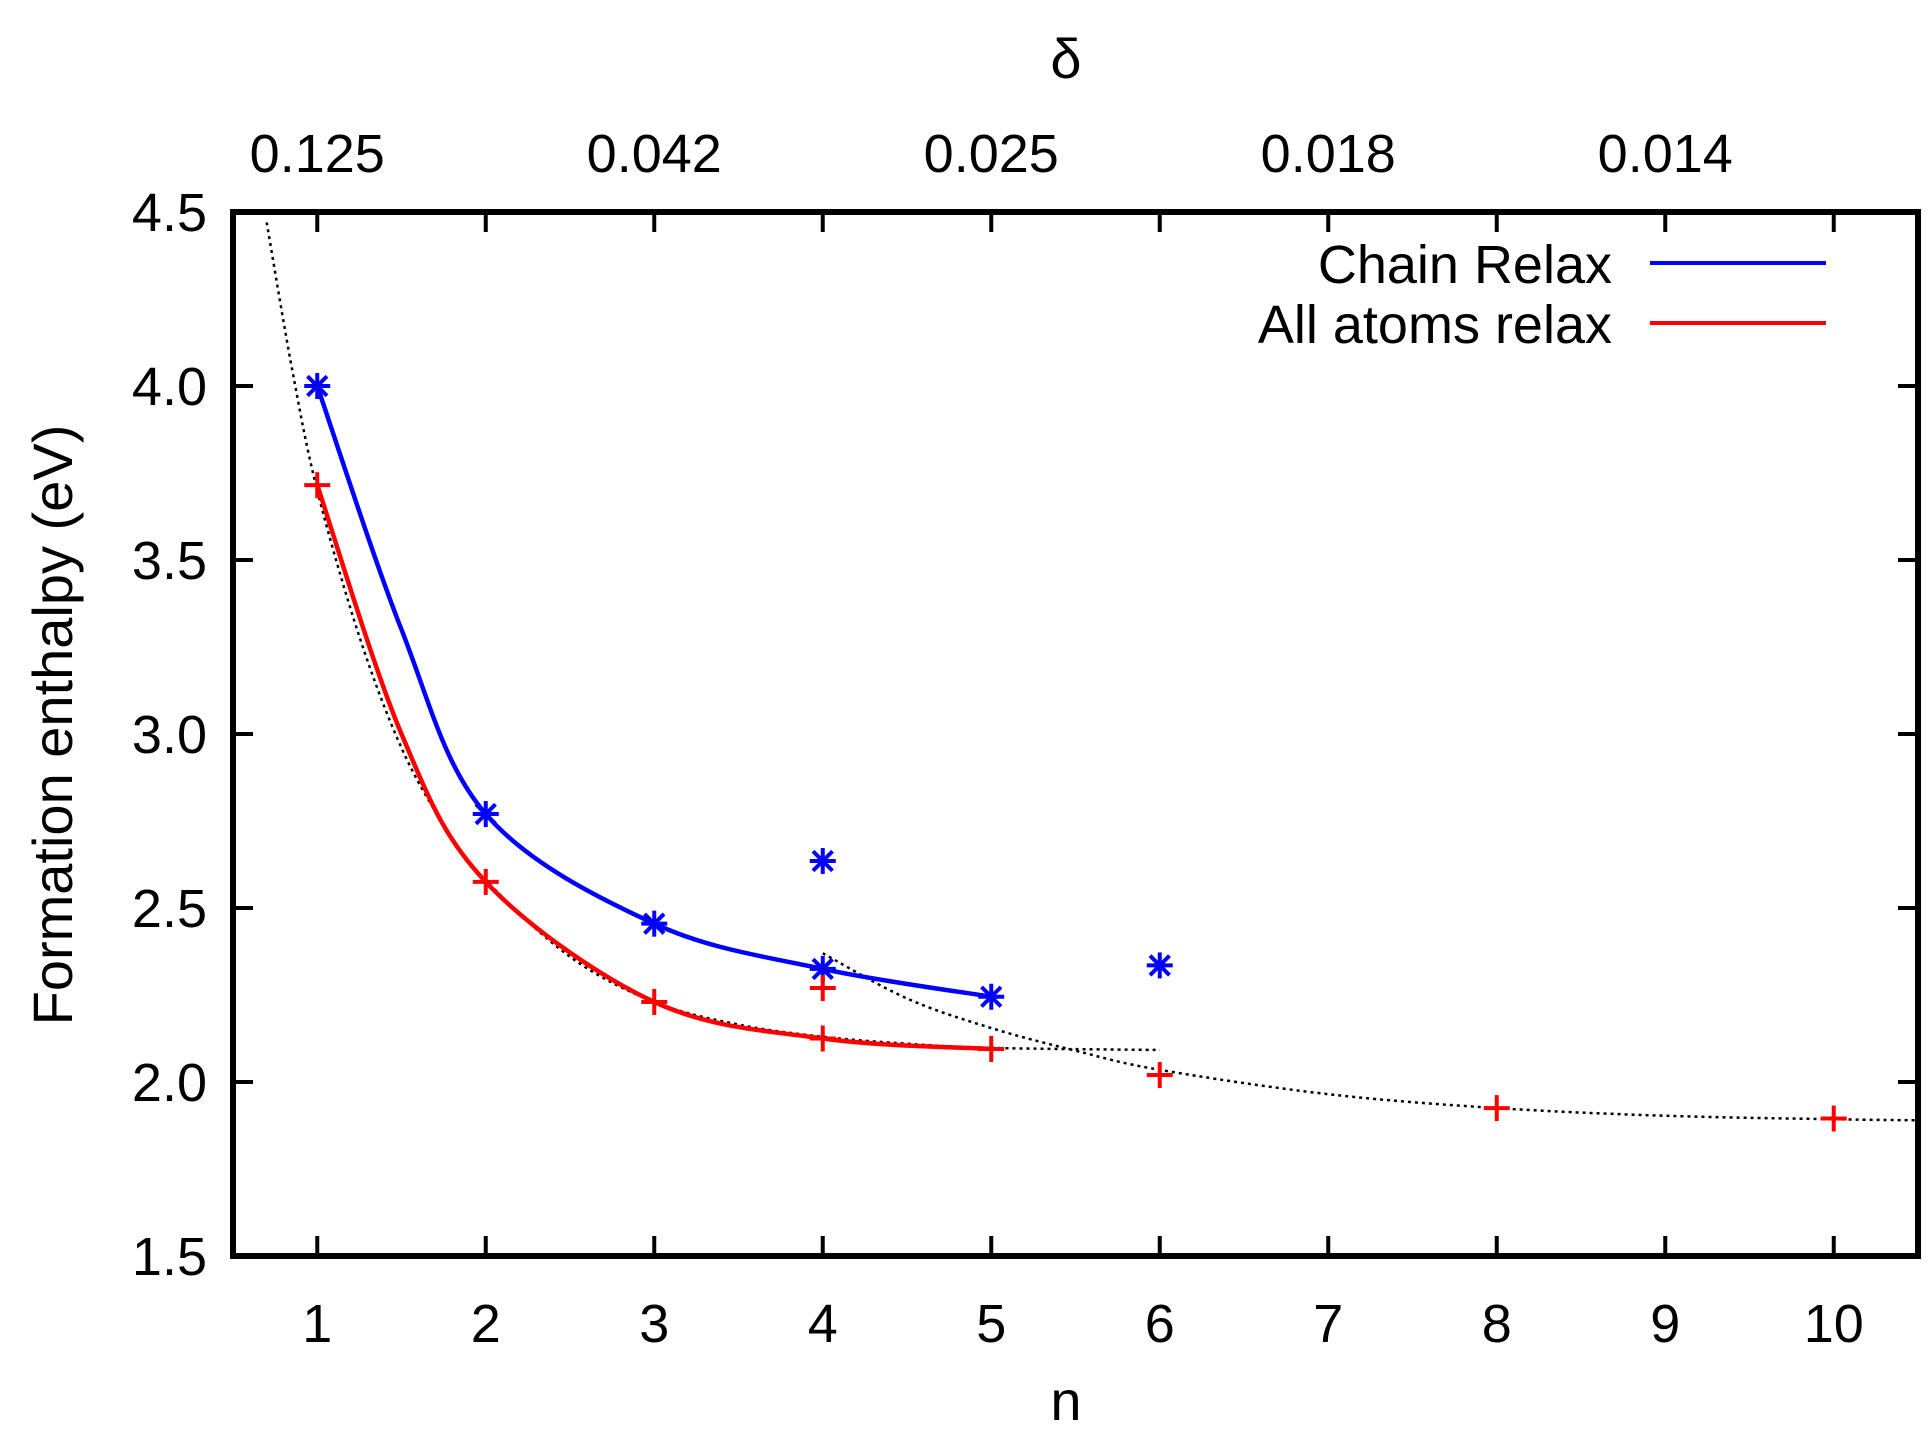 The image size is (1928, 1437). What do you see at coordinates (1834, 1324) in the screenshot?
I see `x-tick-label: 10` at bounding box center [1834, 1324].